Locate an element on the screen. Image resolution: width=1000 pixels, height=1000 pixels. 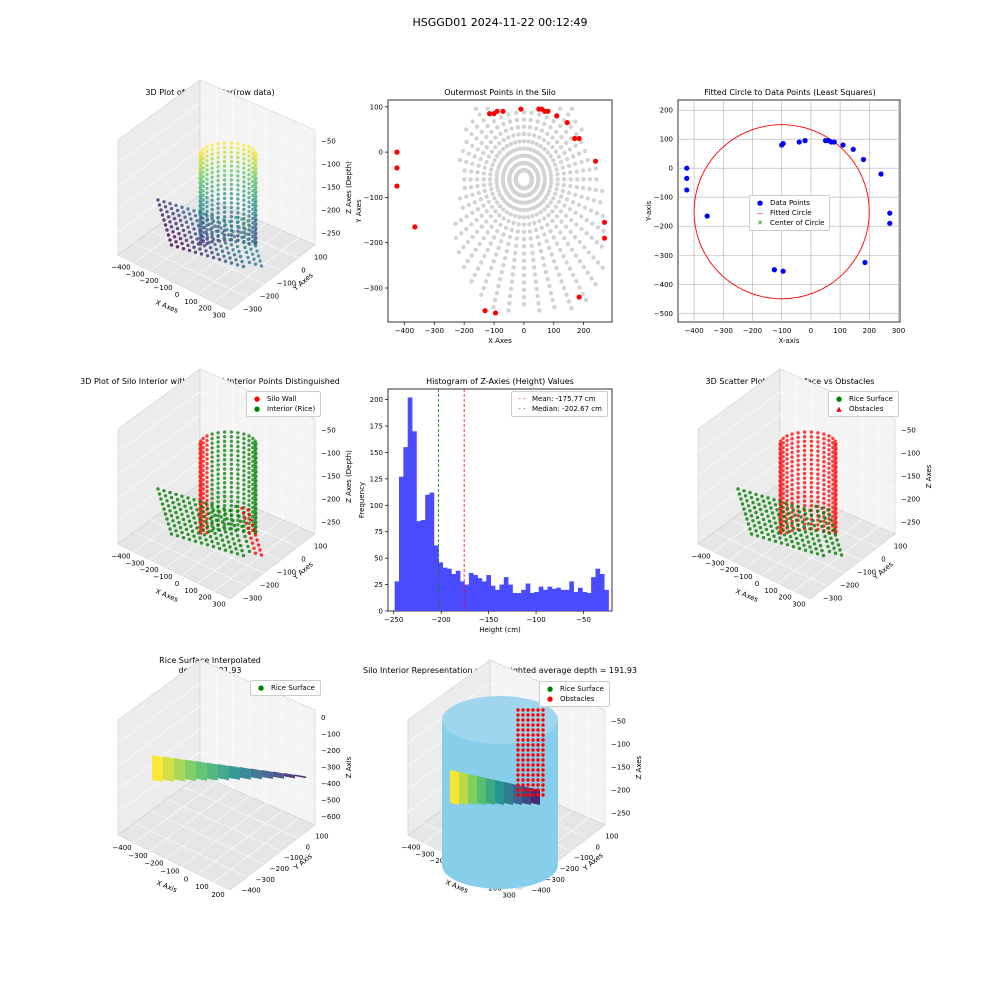
x-tick-label: 100 is located at coordinates (553, 331).